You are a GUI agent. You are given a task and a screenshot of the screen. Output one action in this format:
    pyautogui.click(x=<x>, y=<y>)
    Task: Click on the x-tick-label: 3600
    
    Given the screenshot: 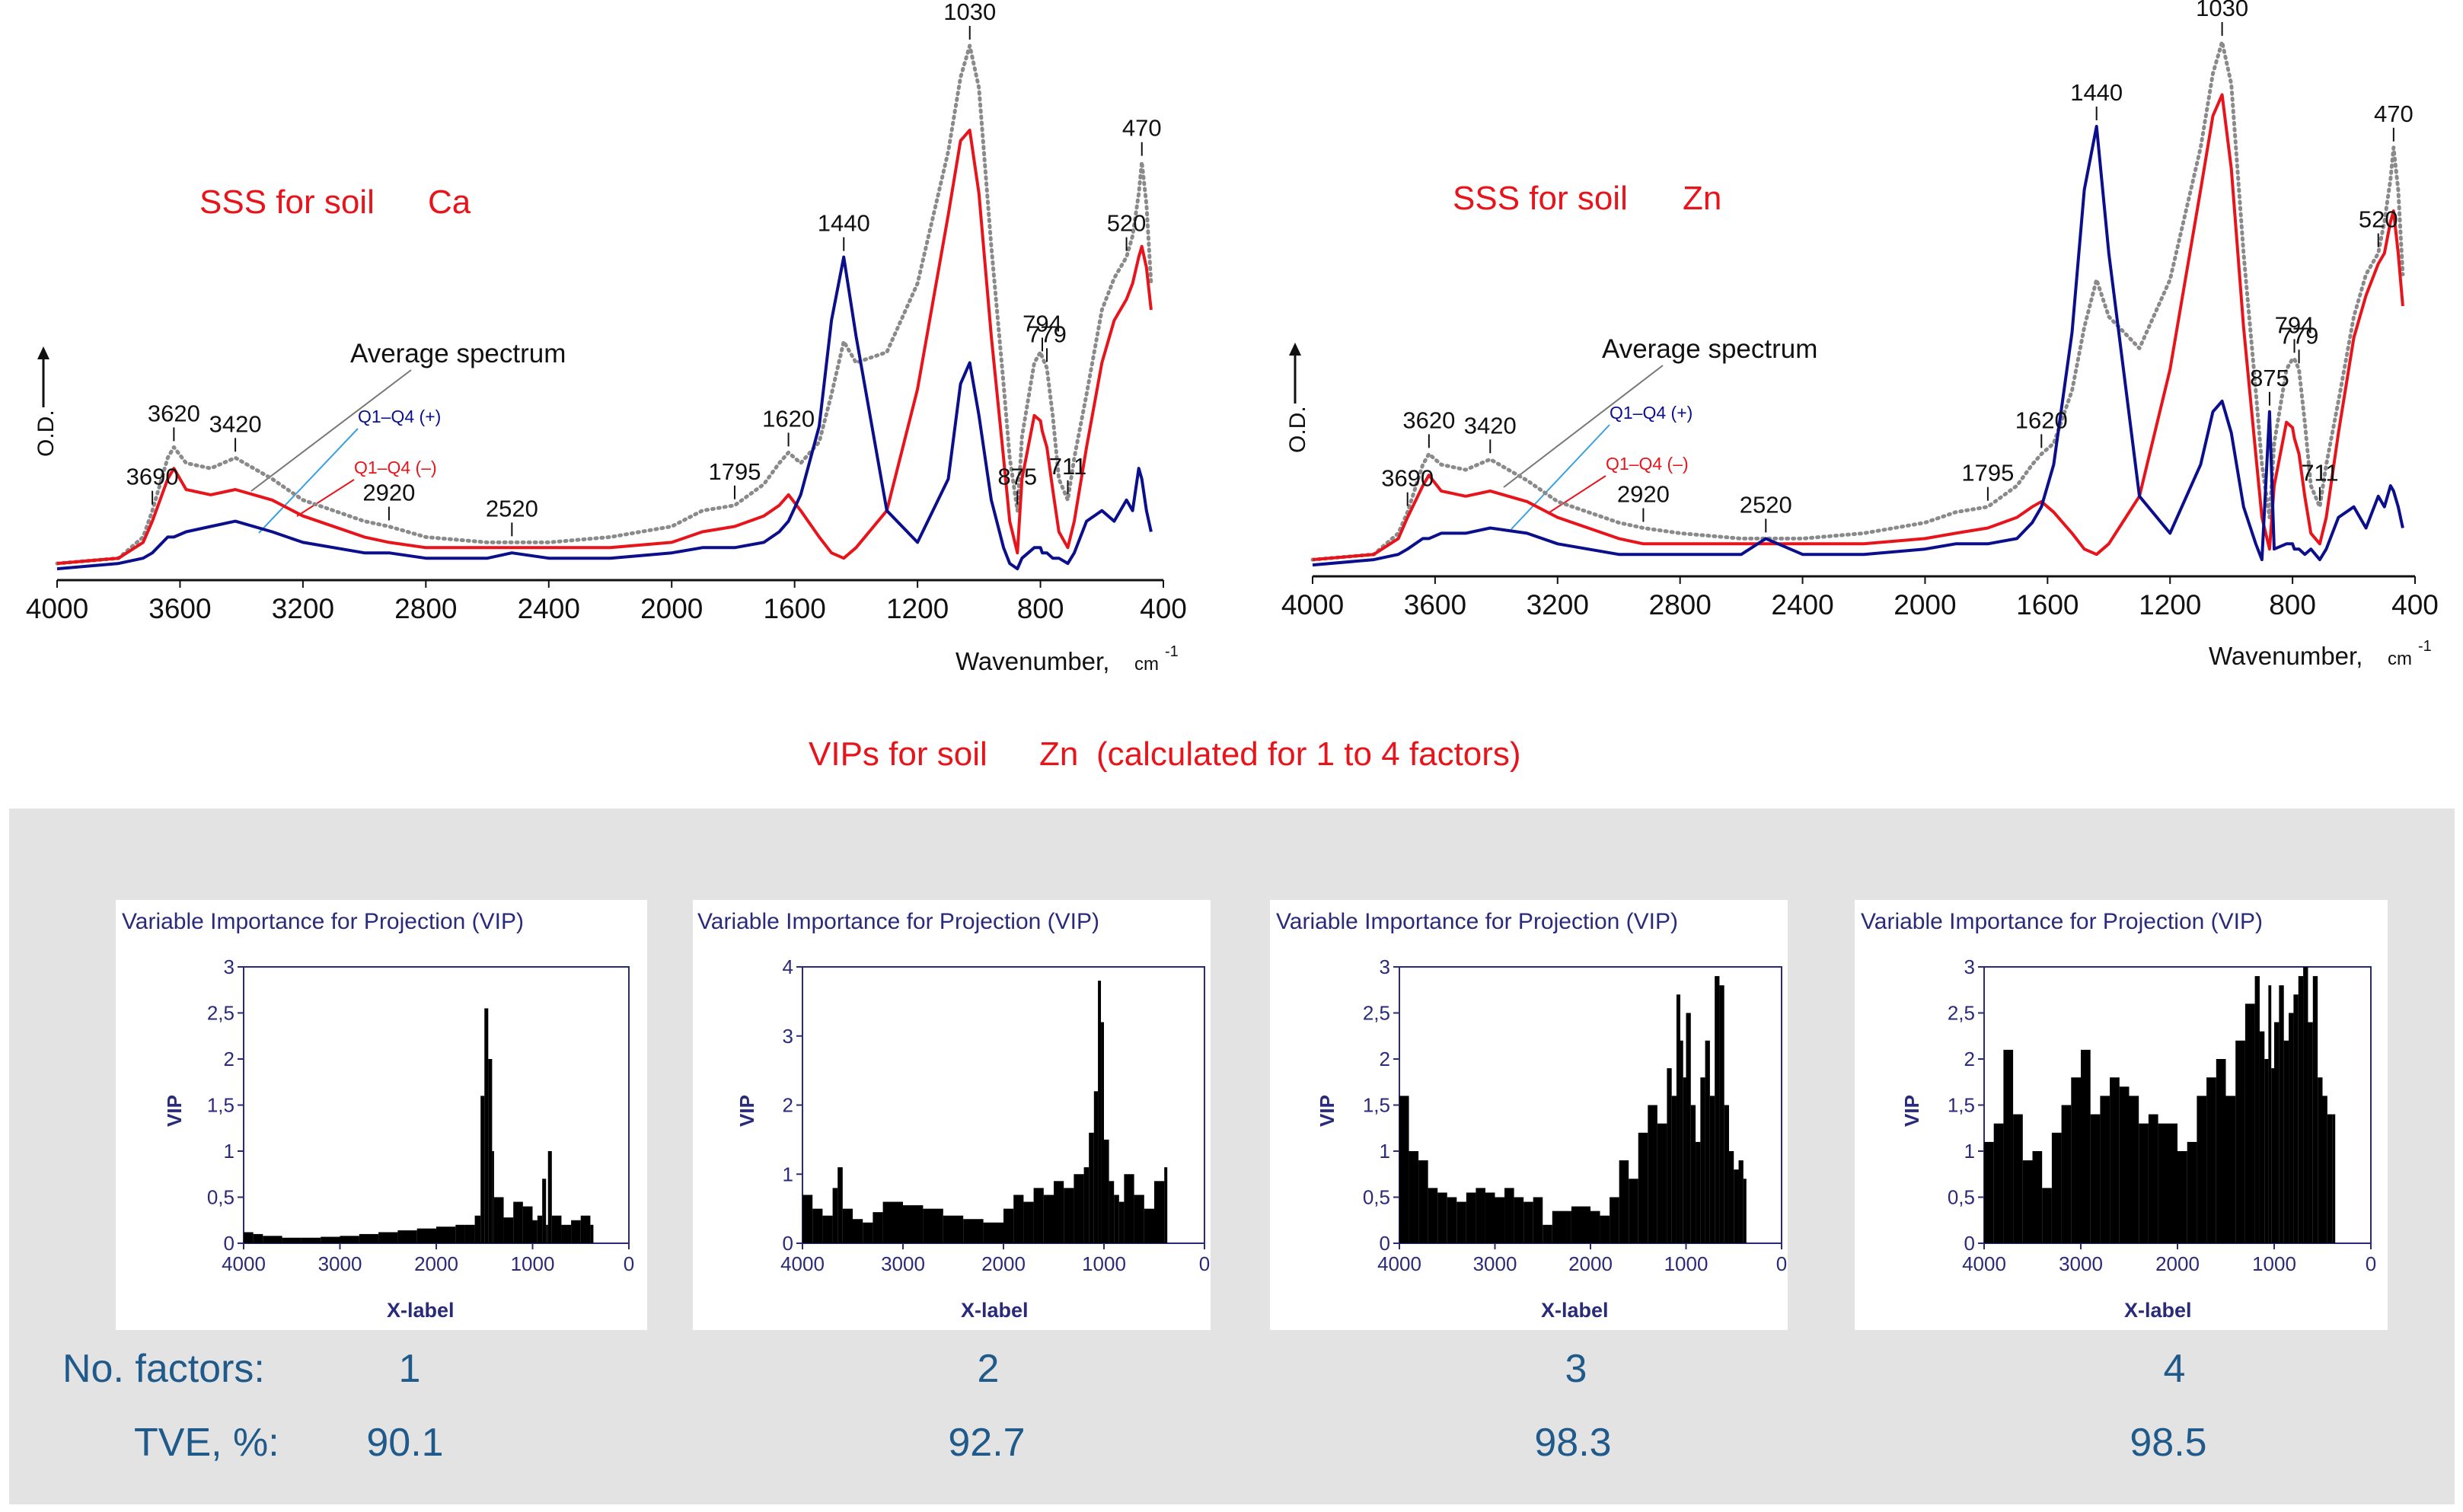 What is the action you would take?
    pyautogui.click(x=1435, y=604)
    